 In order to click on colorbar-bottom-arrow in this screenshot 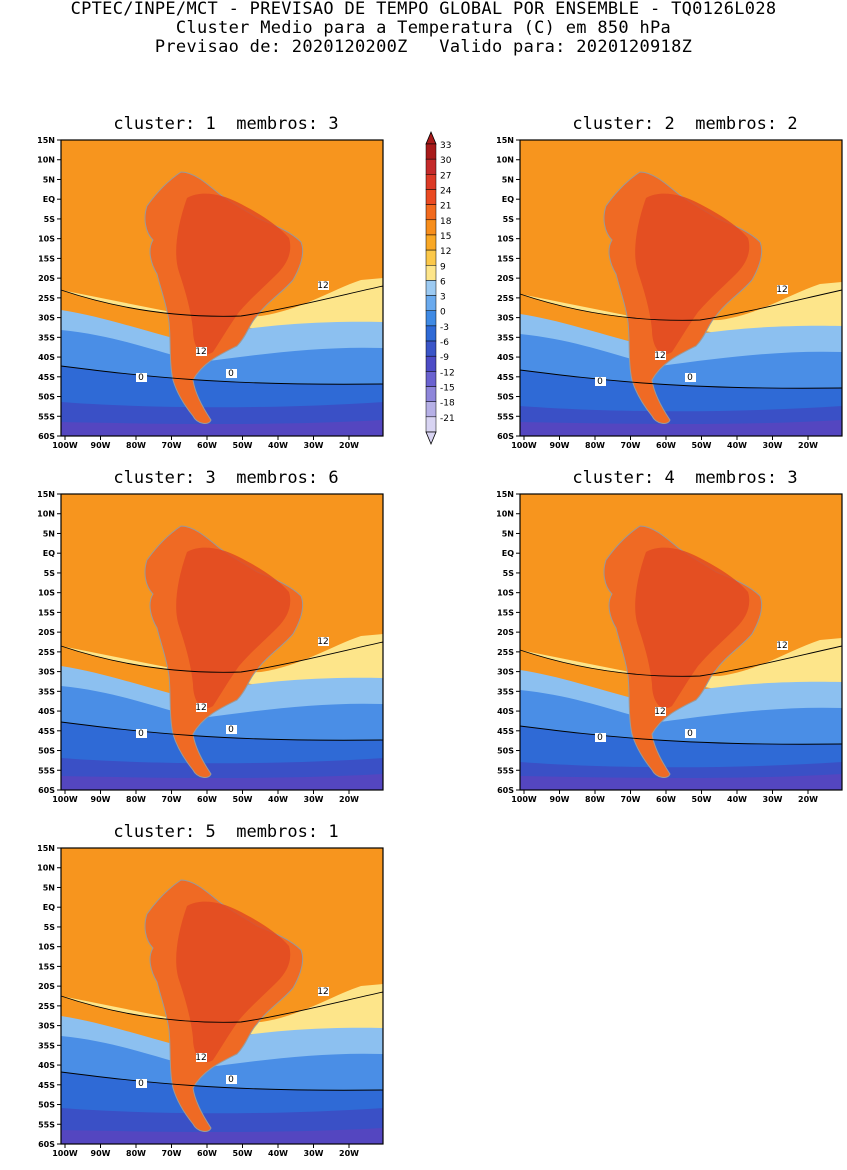, I will do `click(431, 438)`.